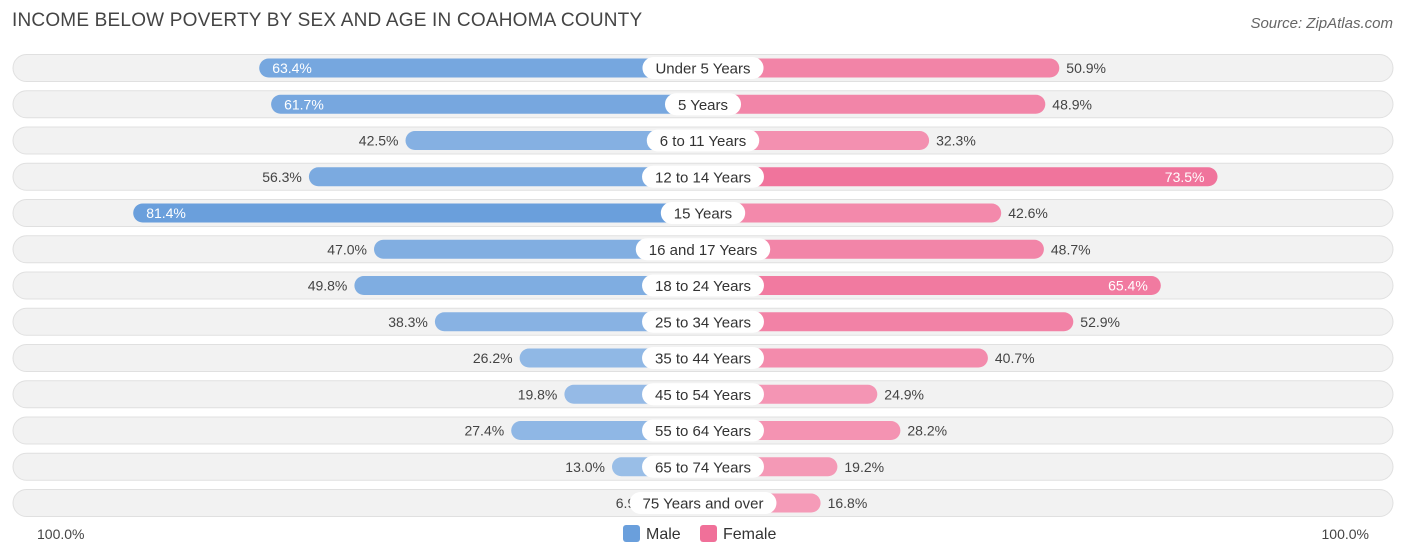  I want to click on male-value-label: 42.5%, so click(379, 141).